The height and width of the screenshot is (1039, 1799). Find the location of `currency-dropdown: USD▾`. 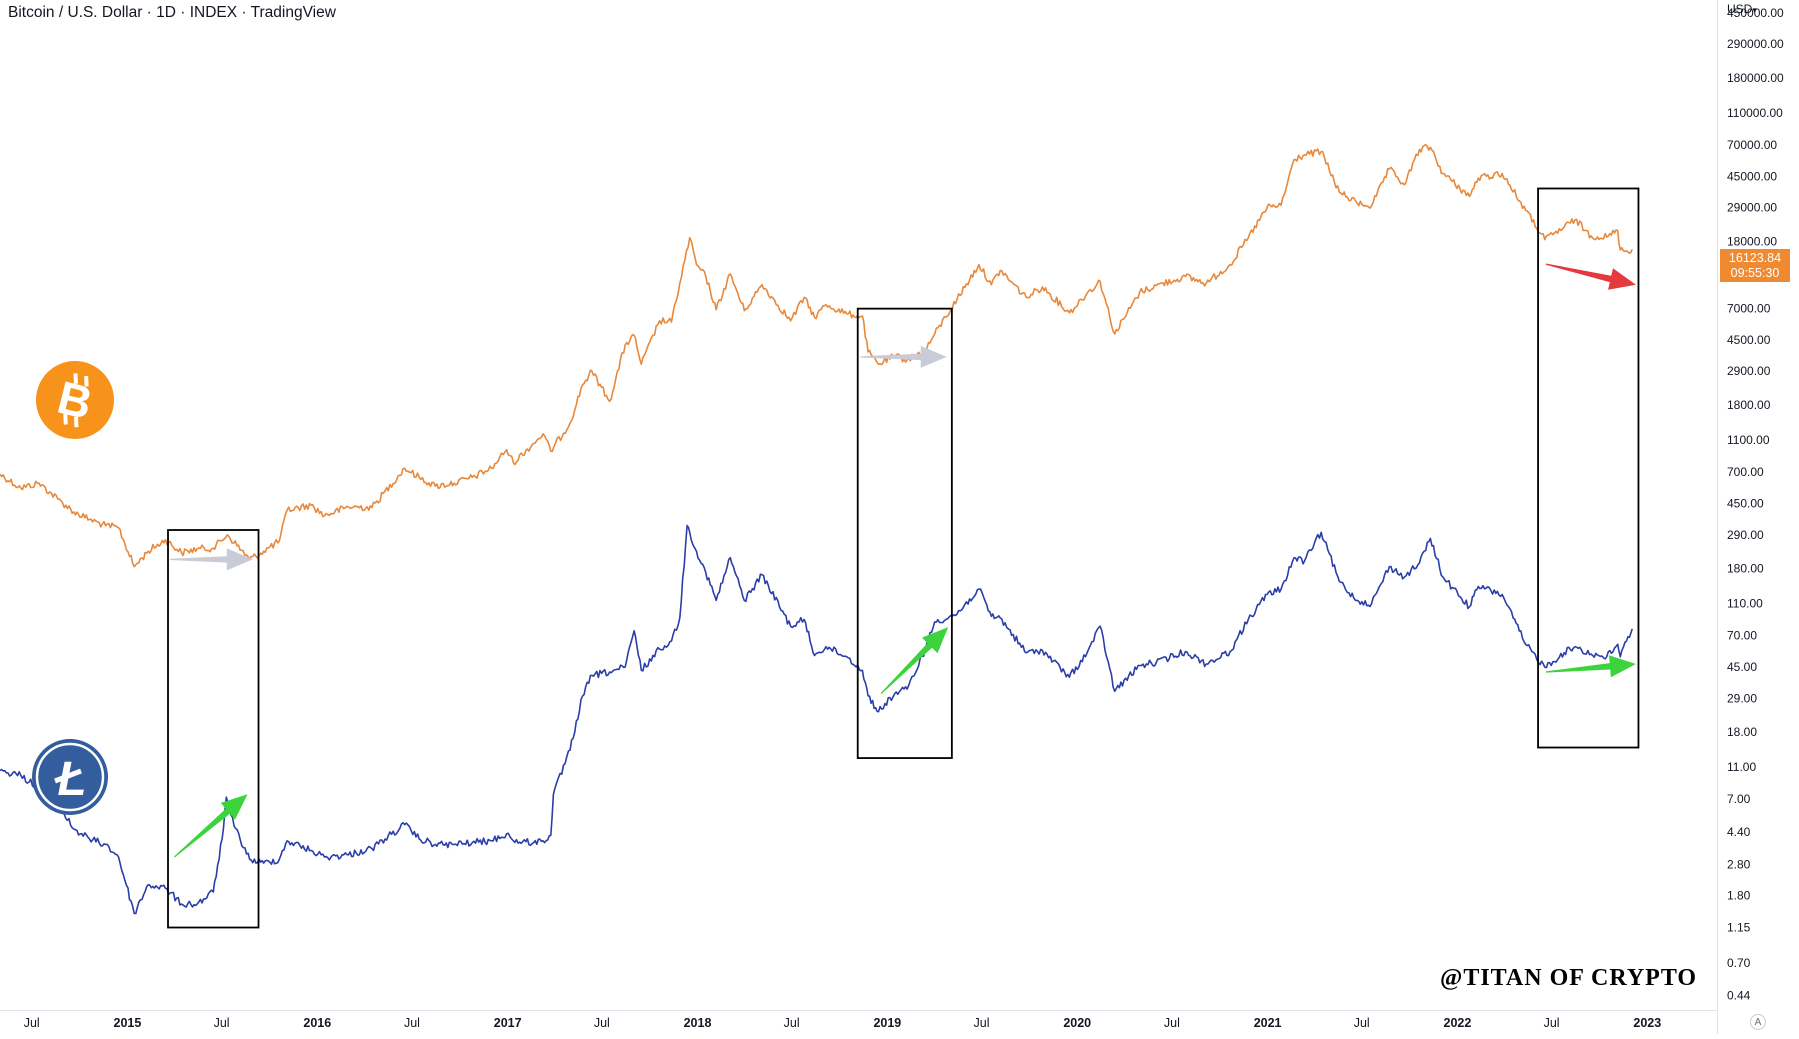

currency-dropdown: USD▾ is located at coordinates (1742, 9).